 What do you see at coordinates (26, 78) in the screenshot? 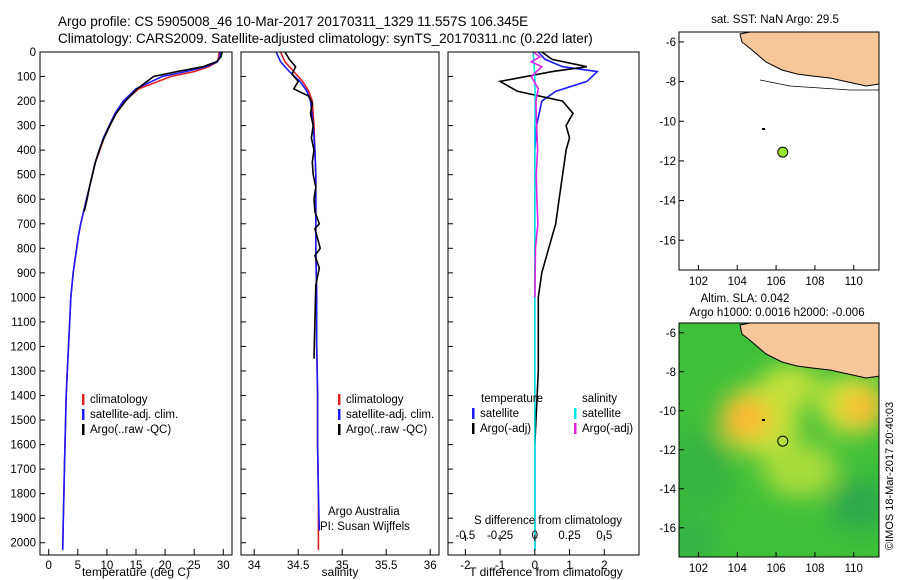
I see `y-tick-label: 100` at bounding box center [26, 78].